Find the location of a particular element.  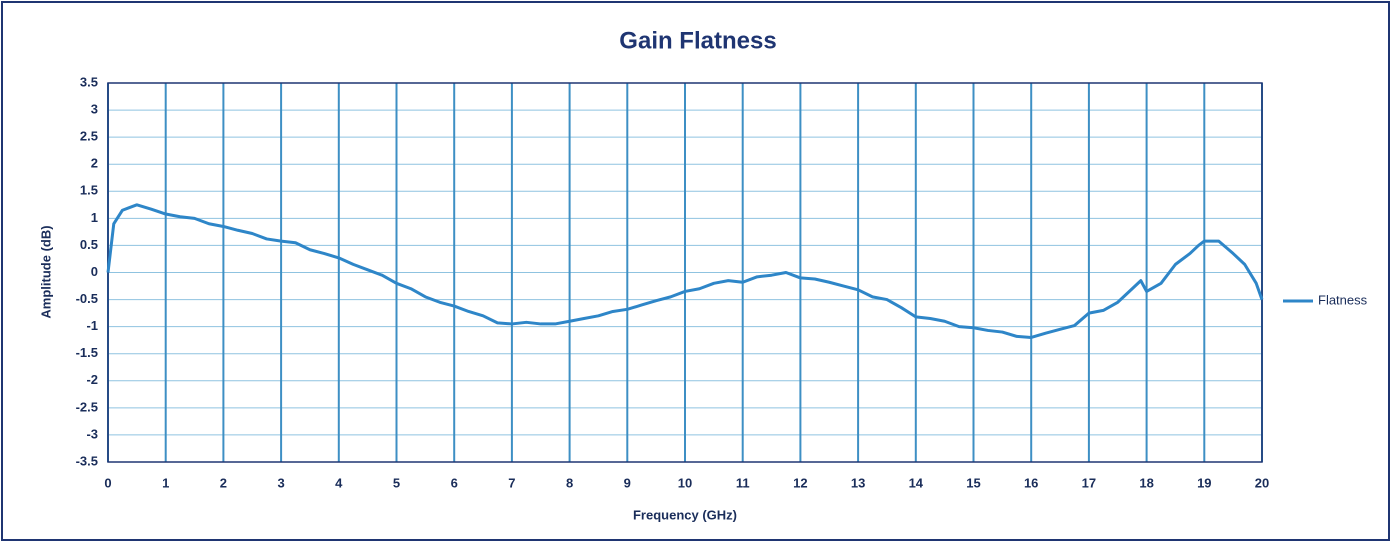

x-tick-label: 0 is located at coordinates (107, 482).